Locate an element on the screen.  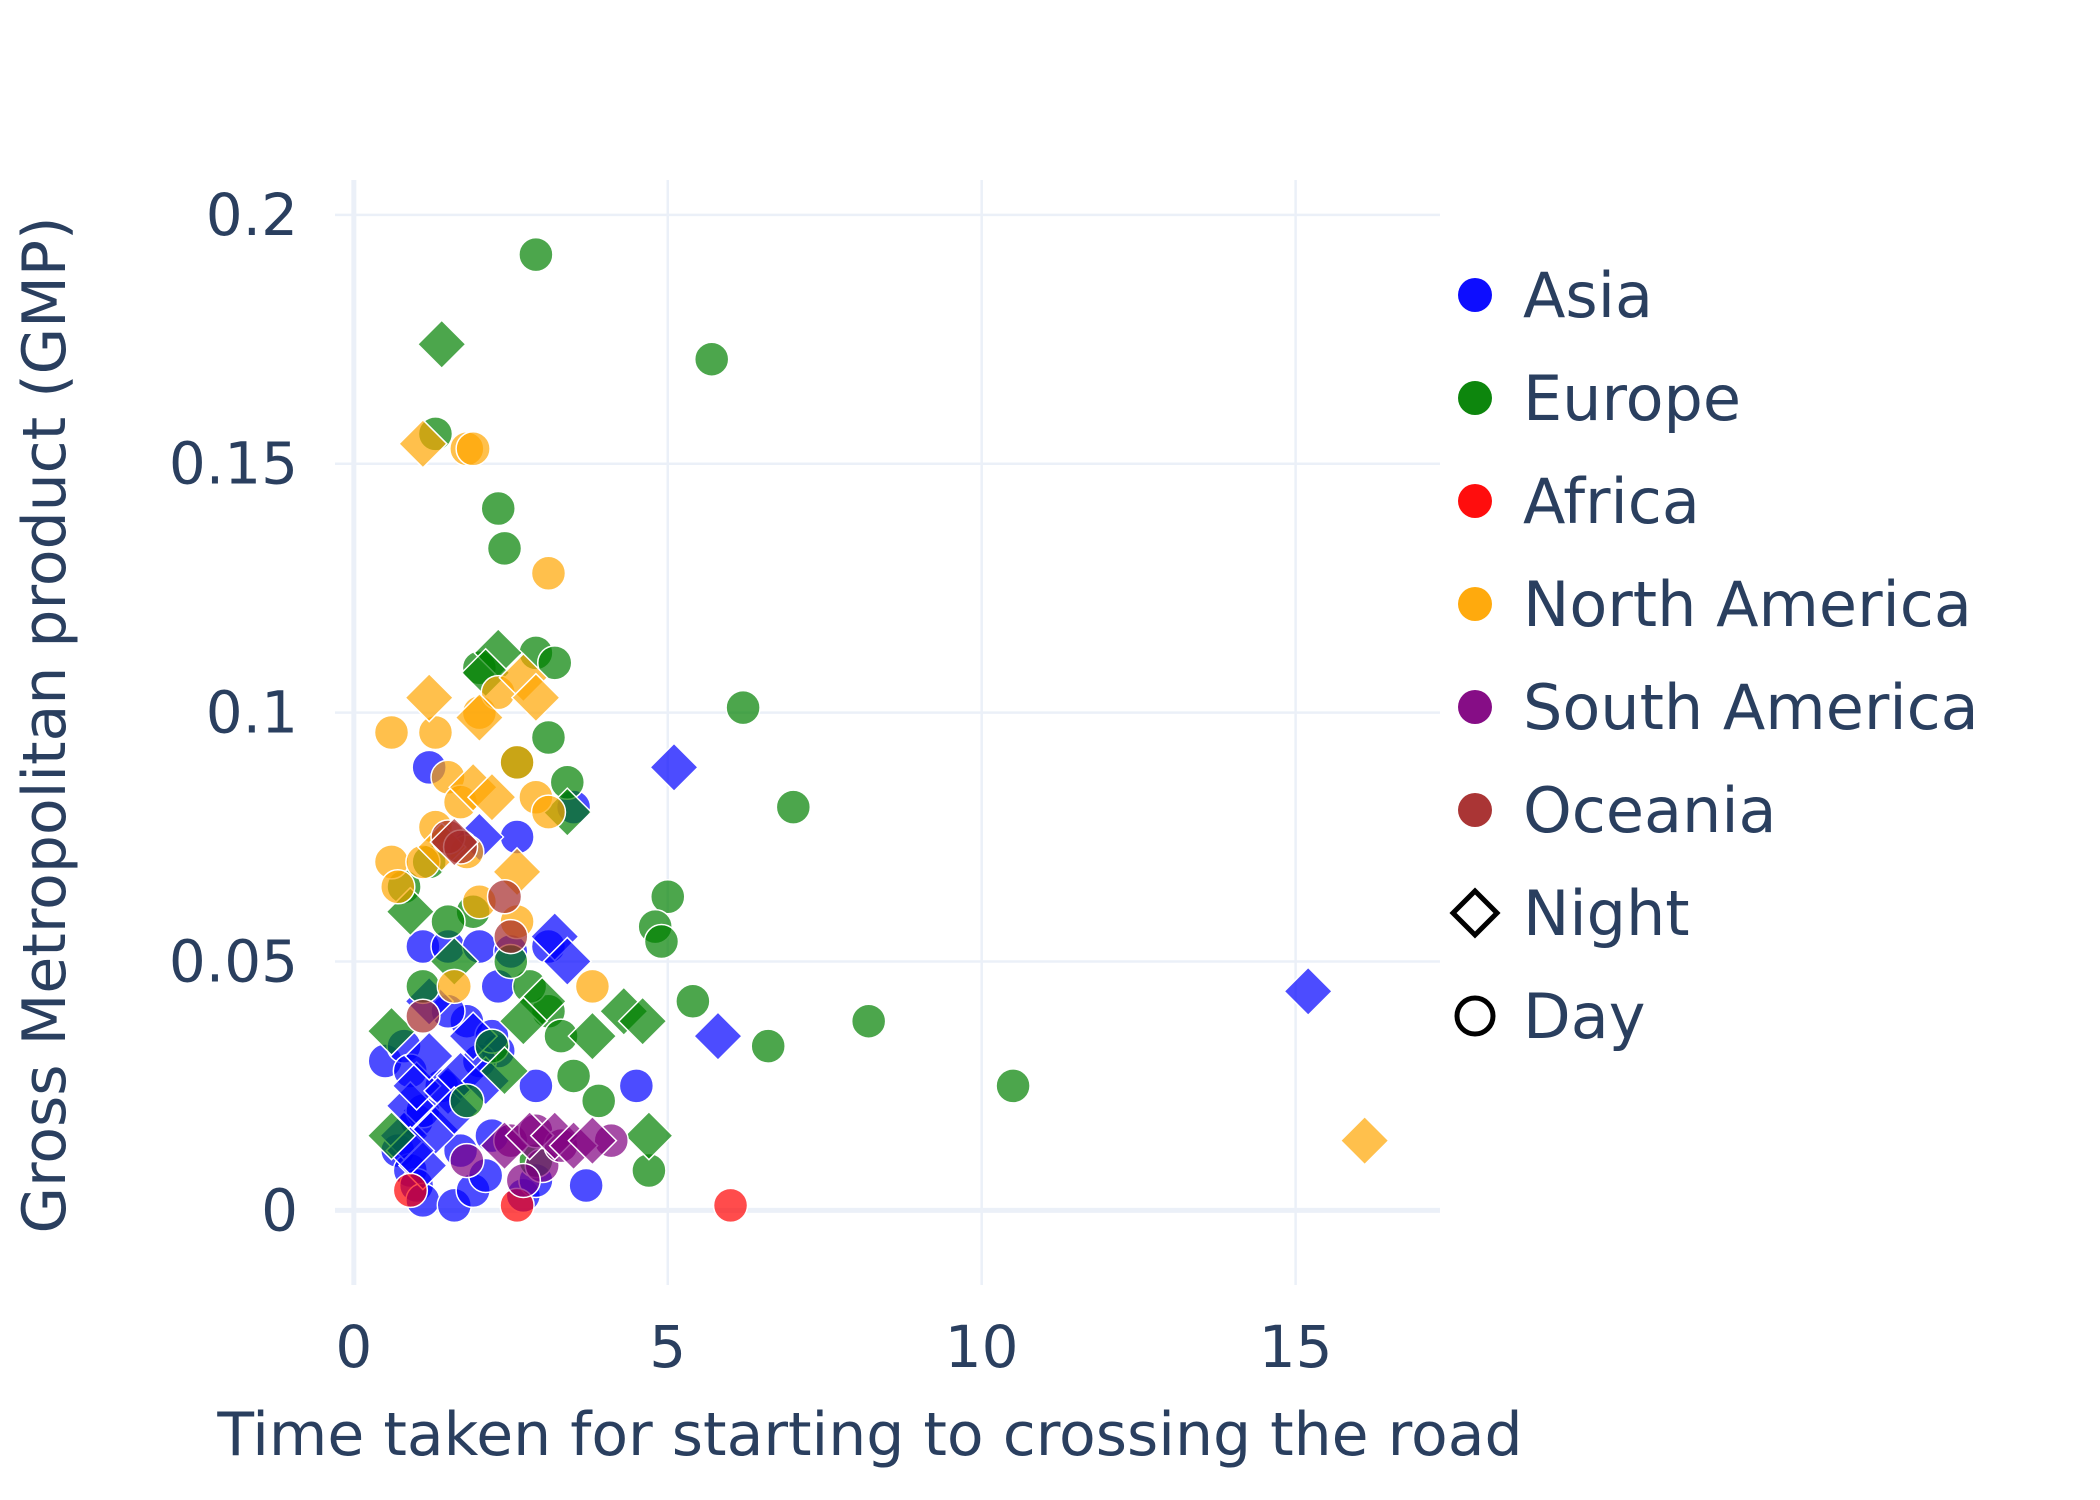
series-africa is located at coordinates (570, 1198).